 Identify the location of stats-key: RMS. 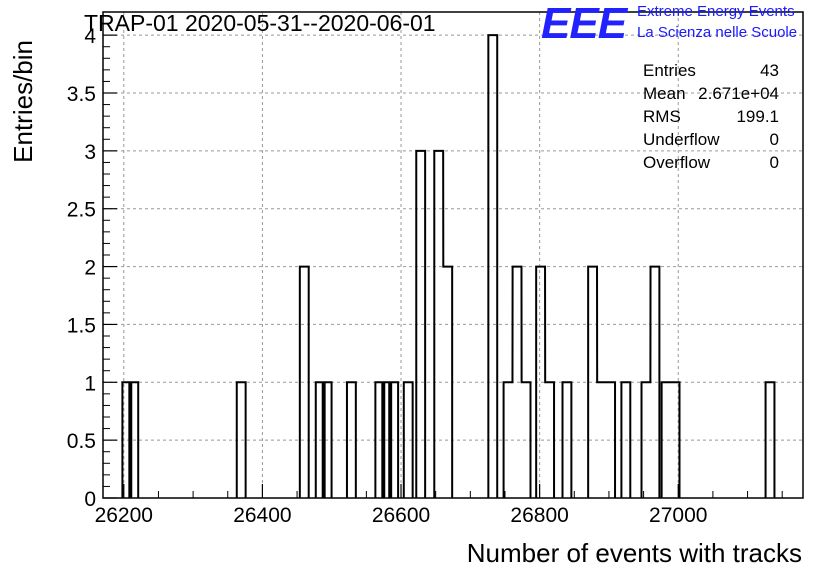
(662, 116).